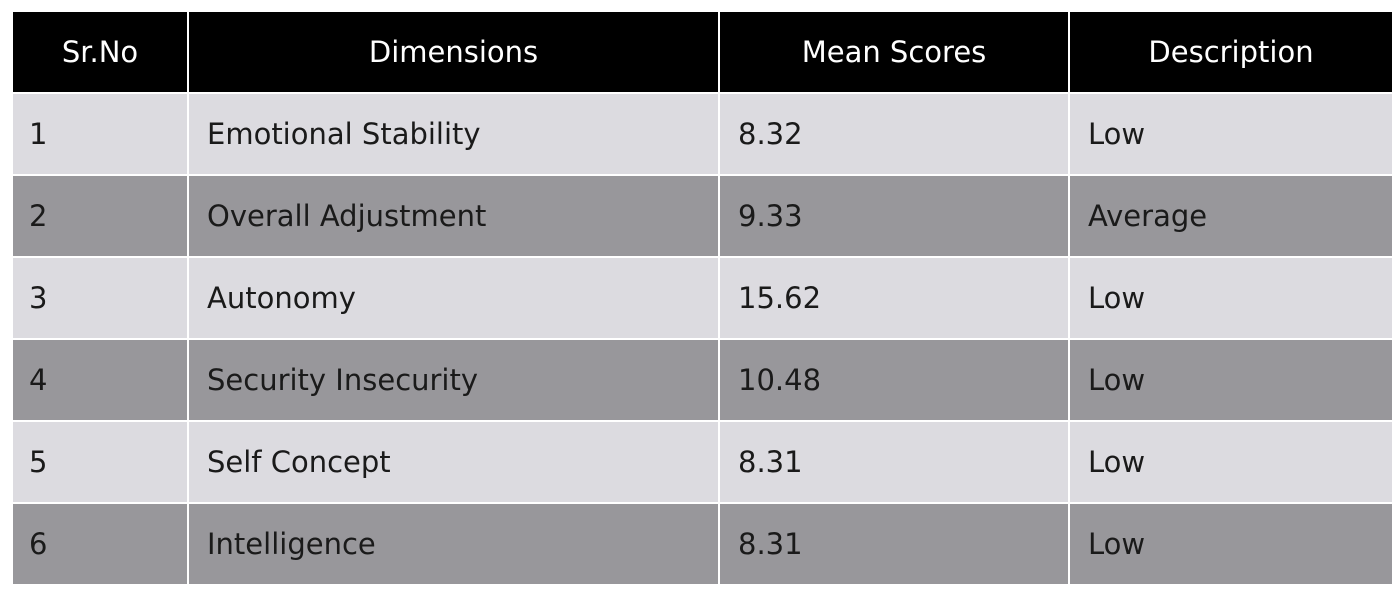  I want to click on table-row: 6 Intelligence 8.31 Low, so click(702, 543).